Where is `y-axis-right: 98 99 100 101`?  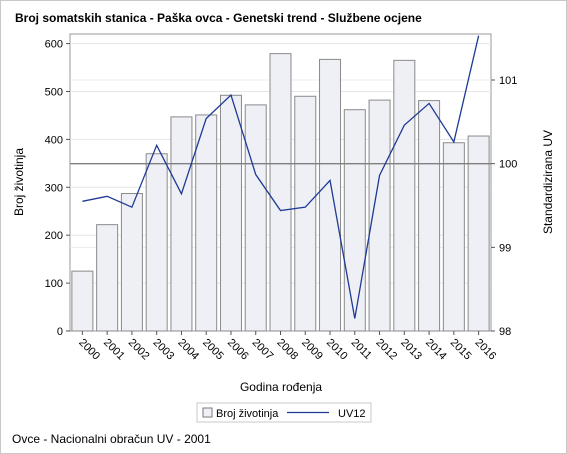
y-axis-right: 98 99 100 101 is located at coordinates (504, 206).